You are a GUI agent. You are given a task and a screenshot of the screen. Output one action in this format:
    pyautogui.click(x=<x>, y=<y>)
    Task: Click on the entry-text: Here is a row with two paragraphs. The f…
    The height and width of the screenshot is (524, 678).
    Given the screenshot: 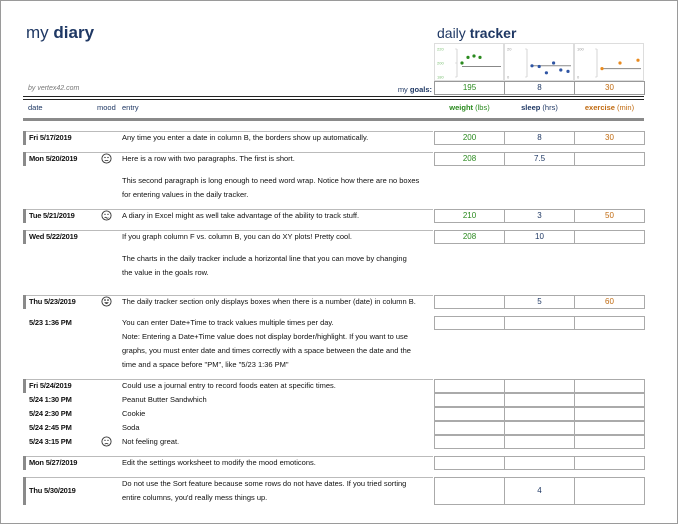 What is the action you would take?
    pyautogui.click(x=208, y=158)
    